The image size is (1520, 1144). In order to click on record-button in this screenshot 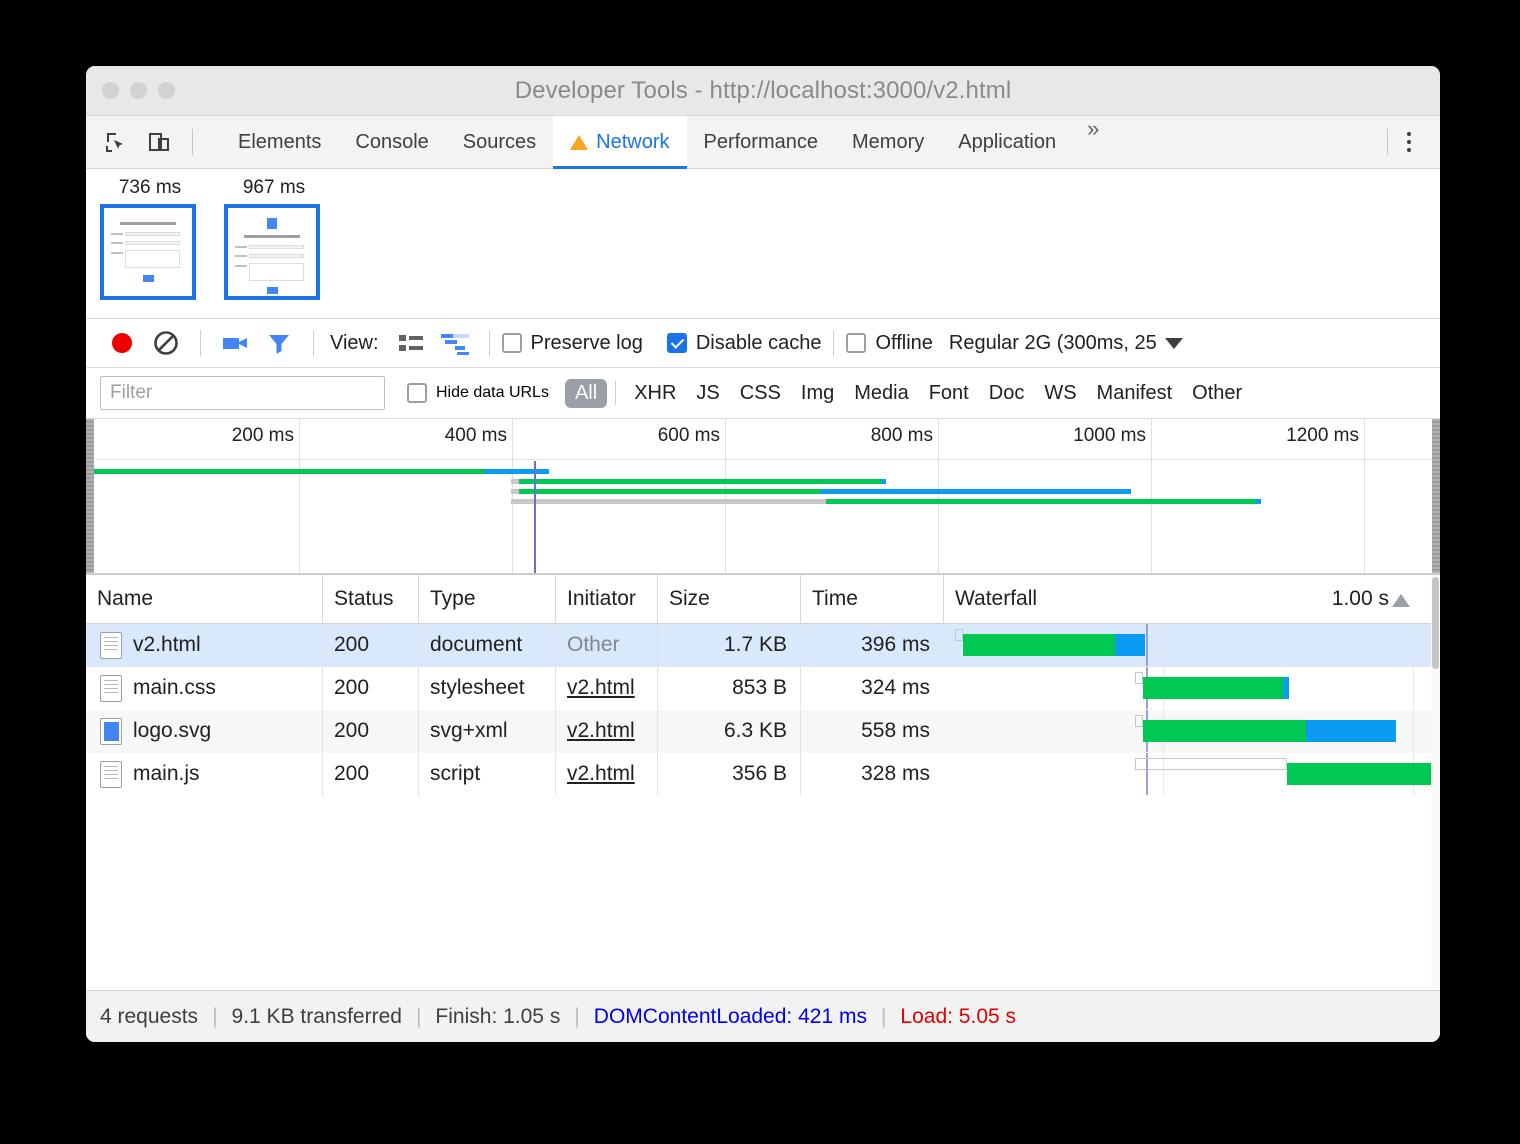, I will do `click(122, 343)`.